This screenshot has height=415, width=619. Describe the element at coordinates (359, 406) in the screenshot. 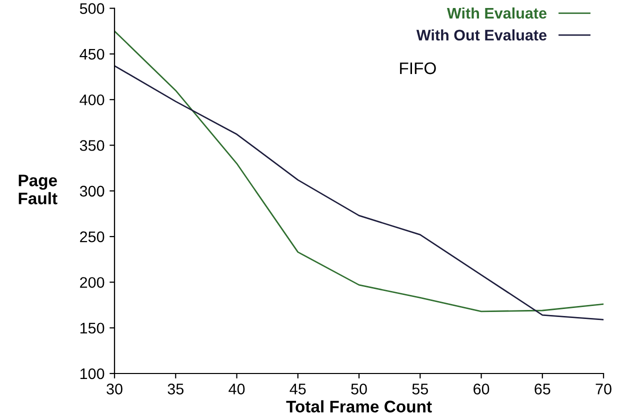

I see `x-axis-title: Total Frame Count` at that location.